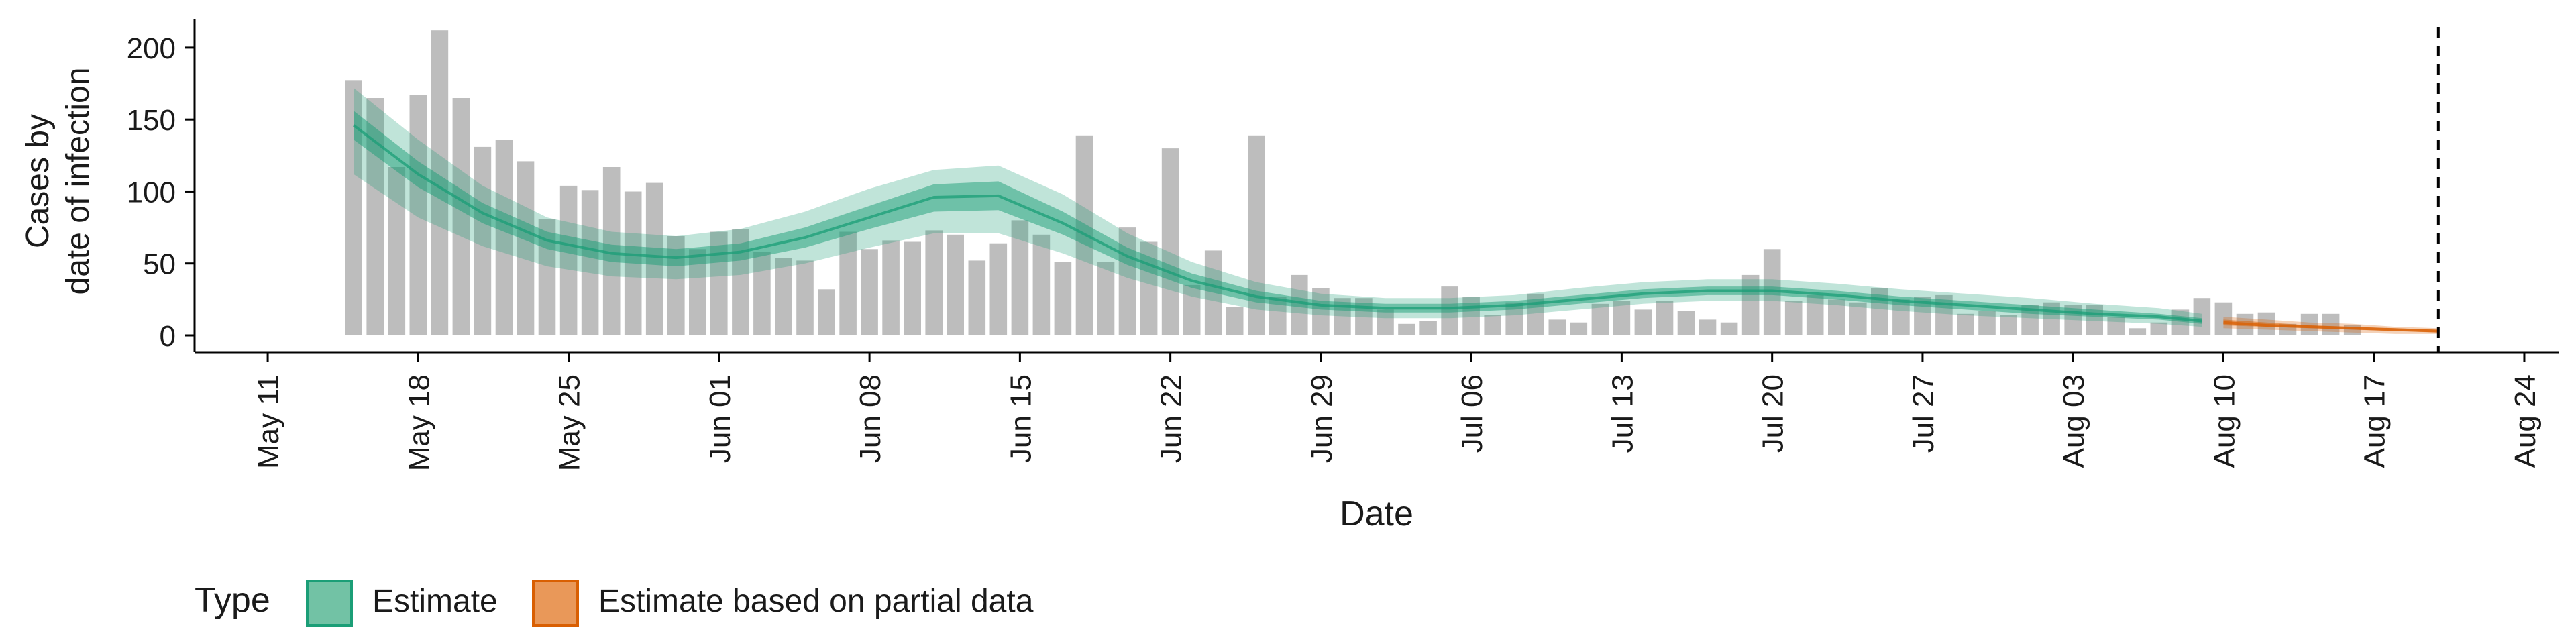 This screenshot has width=2576, height=644. What do you see at coordinates (870, 418) in the screenshot?
I see `x-tick-label: Jun 08` at bounding box center [870, 418].